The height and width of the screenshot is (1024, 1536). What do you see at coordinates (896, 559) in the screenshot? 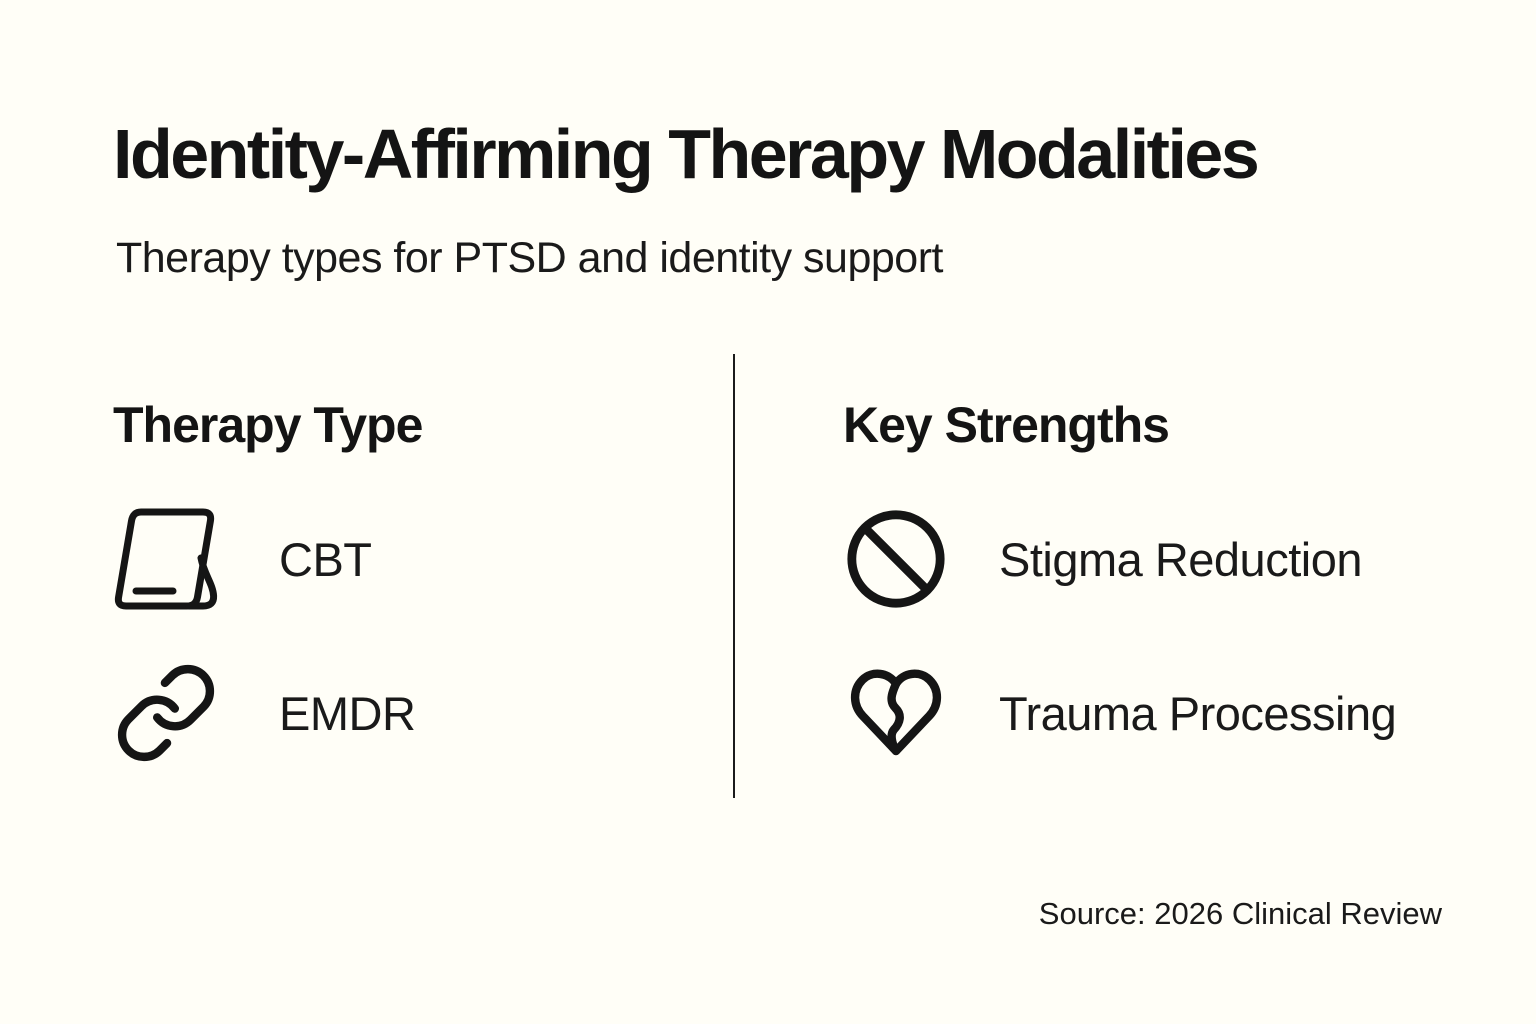
I see `no-sign-icon` at bounding box center [896, 559].